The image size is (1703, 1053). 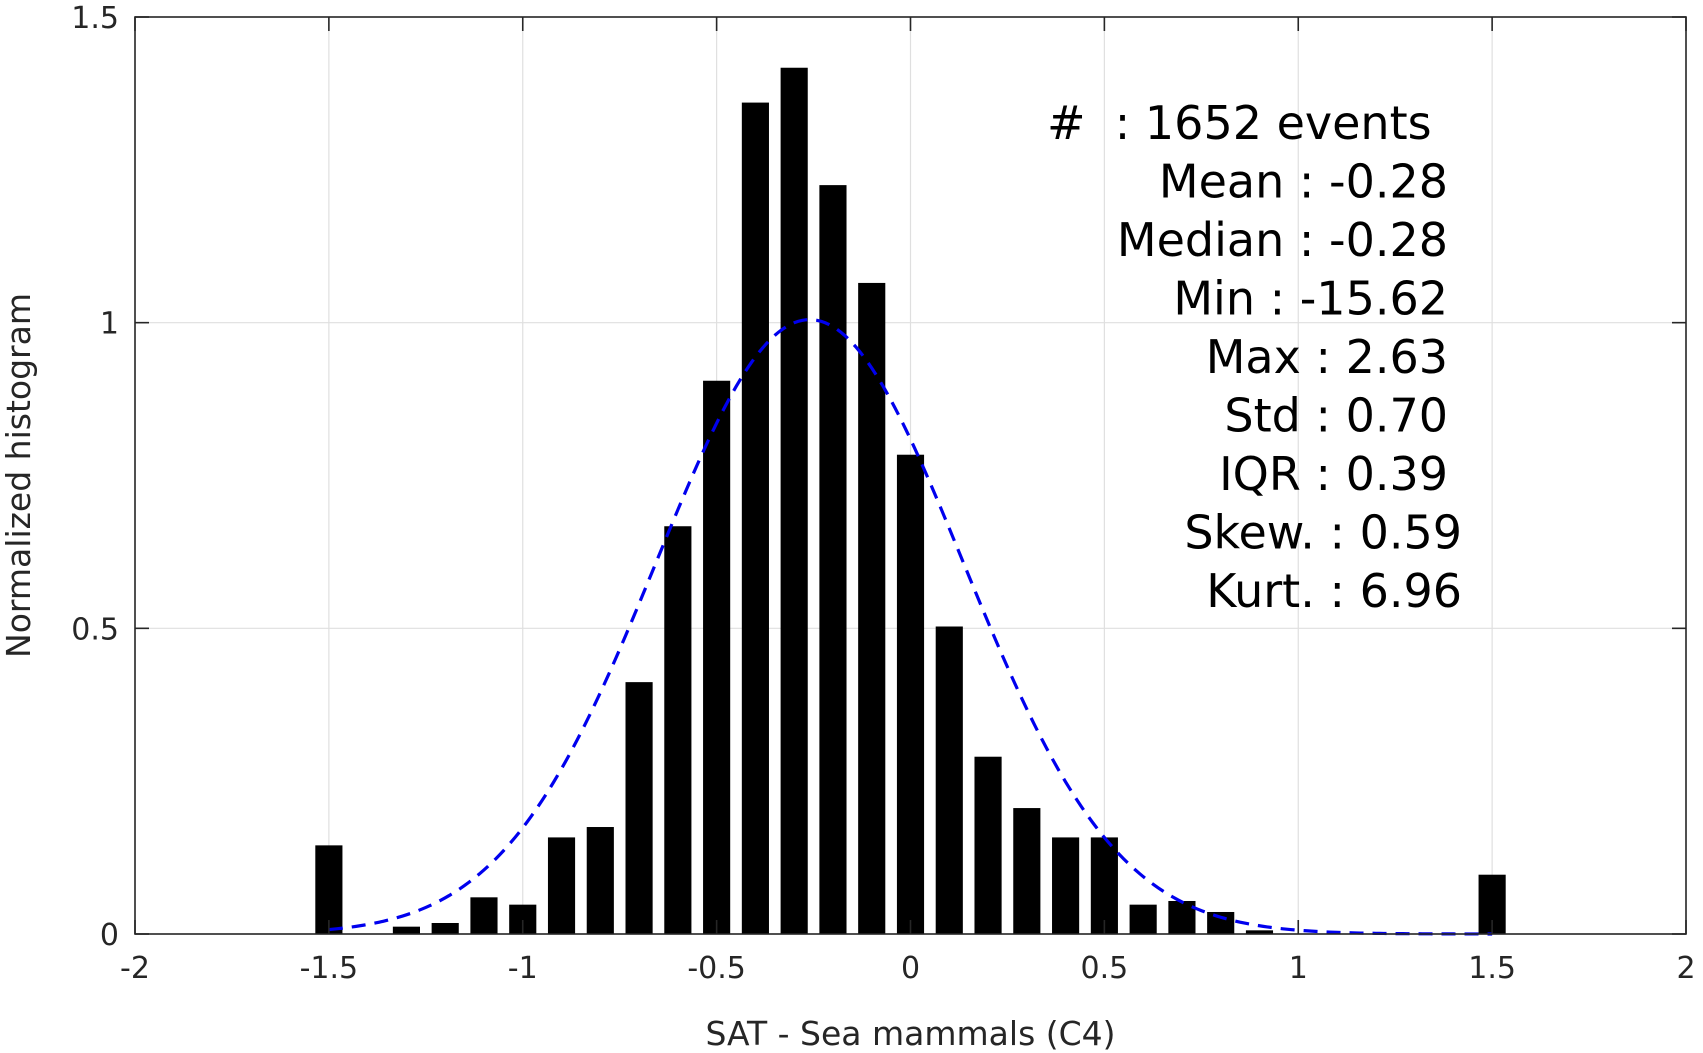 What do you see at coordinates (1334, 591) in the screenshot?
I see `stat-line: Kurt. : 6.96` at bounding box center [1334, 591].